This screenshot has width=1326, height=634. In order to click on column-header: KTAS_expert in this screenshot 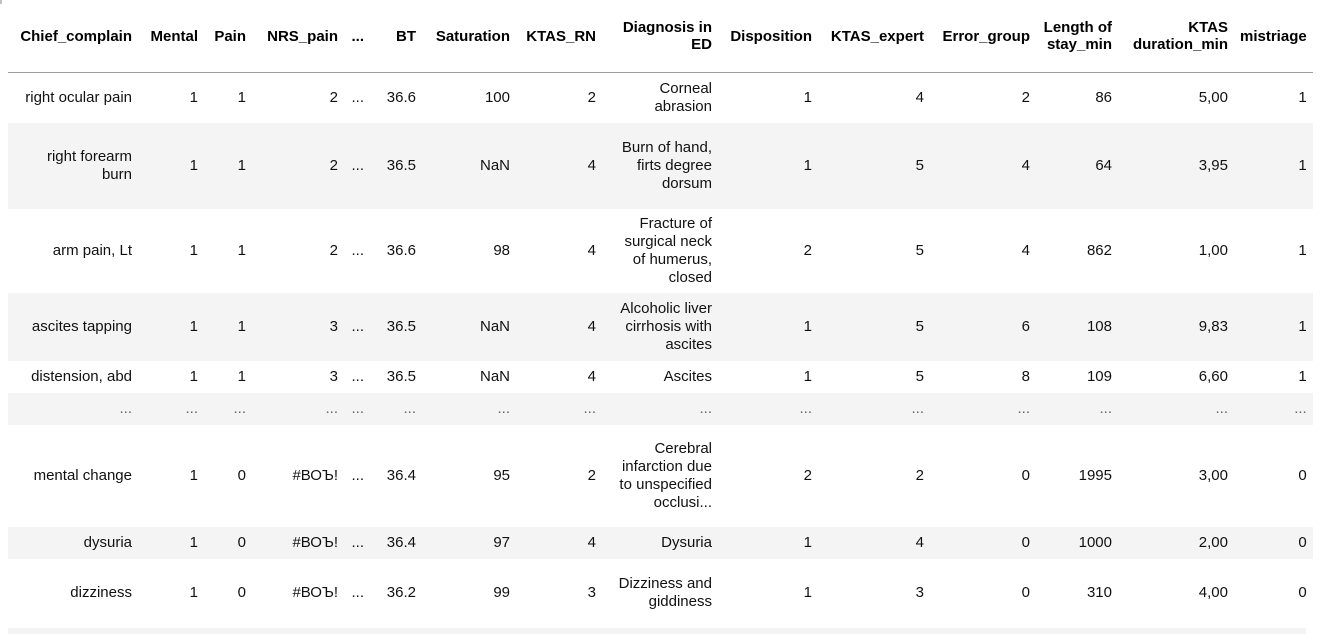, I will do `click(874, 36)`.